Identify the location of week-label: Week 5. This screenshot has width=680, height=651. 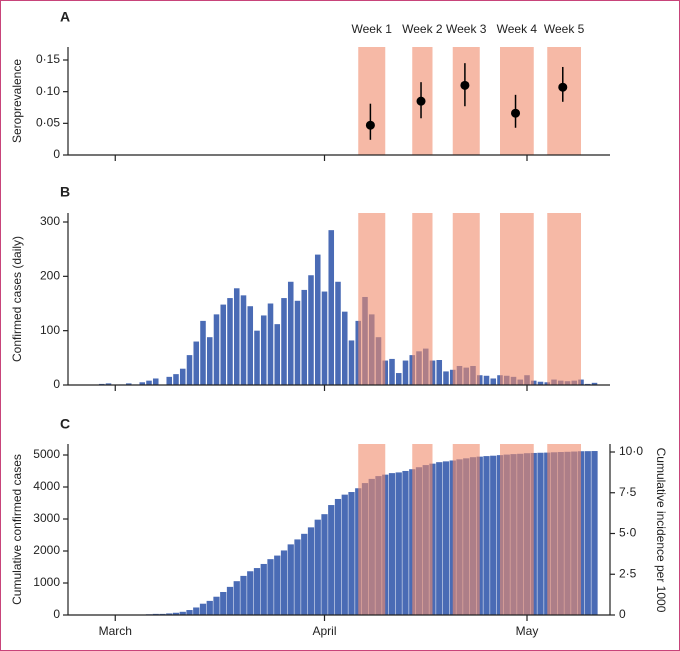
(564, 29).